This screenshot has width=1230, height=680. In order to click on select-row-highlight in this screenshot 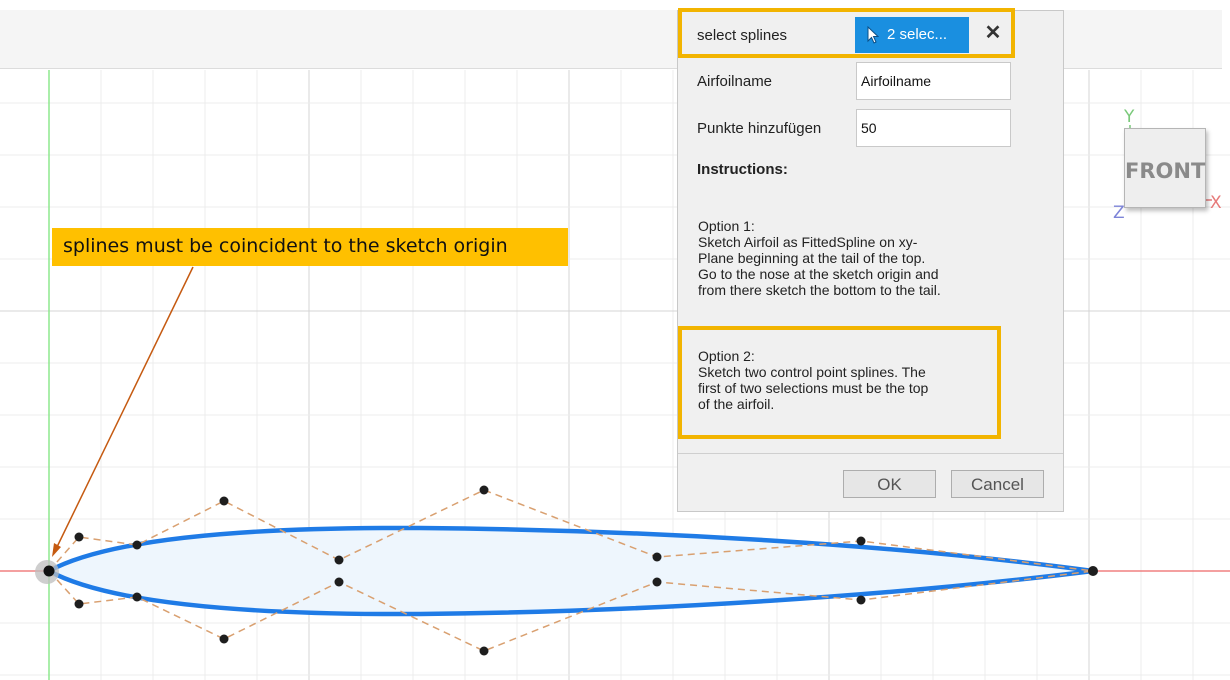, I will do `click(846, 33)`.